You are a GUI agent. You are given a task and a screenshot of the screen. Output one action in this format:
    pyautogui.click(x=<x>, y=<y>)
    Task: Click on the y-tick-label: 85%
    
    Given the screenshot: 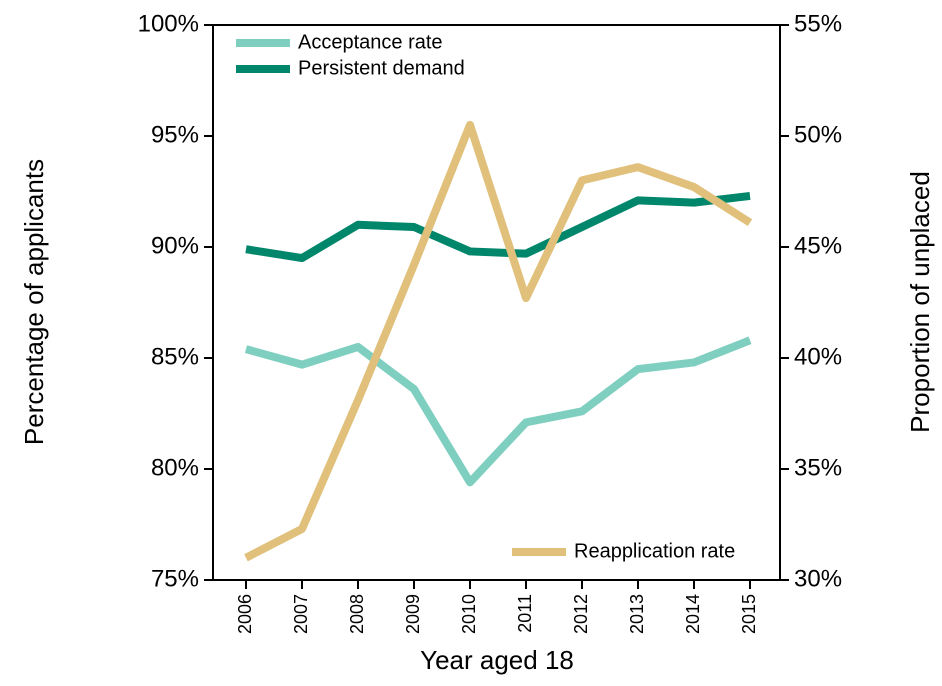 What is the action you would take?
    pyautogui.click(x=175, y=356)
    